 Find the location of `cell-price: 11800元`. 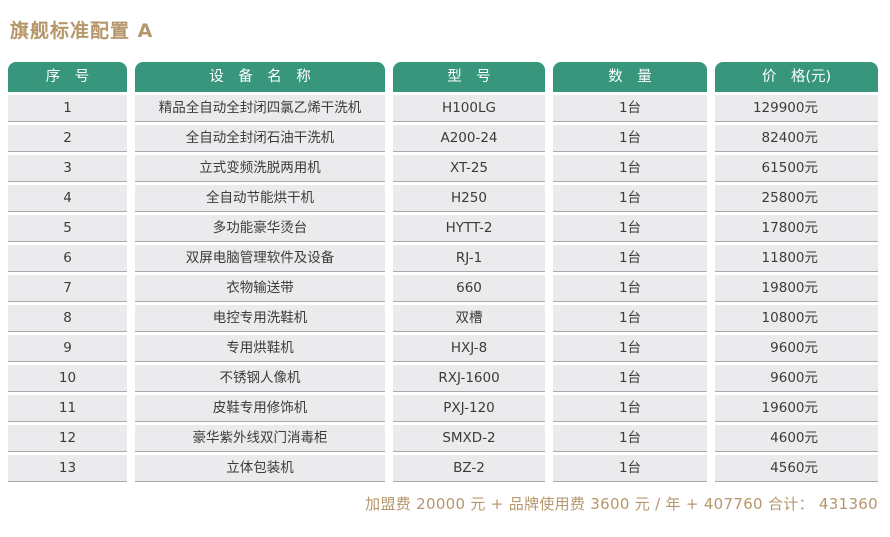

cell-price: 11800元 is located at coordinates (796, 258).